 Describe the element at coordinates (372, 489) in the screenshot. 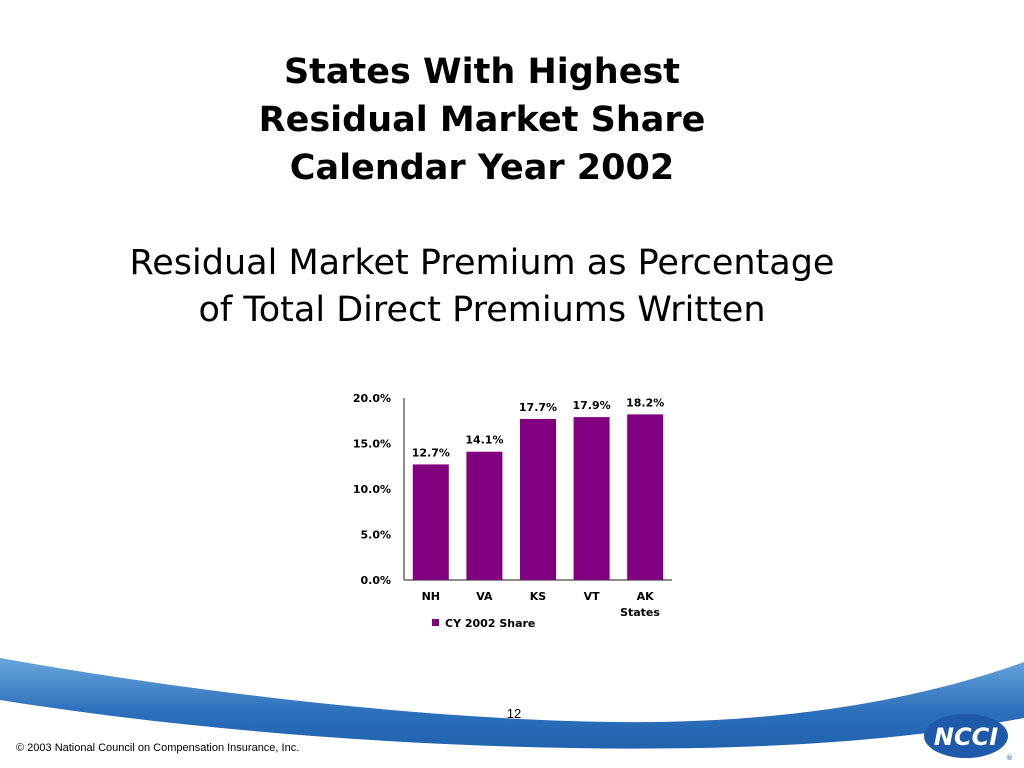

I see `y-tick-label: 10.0%` at that location.